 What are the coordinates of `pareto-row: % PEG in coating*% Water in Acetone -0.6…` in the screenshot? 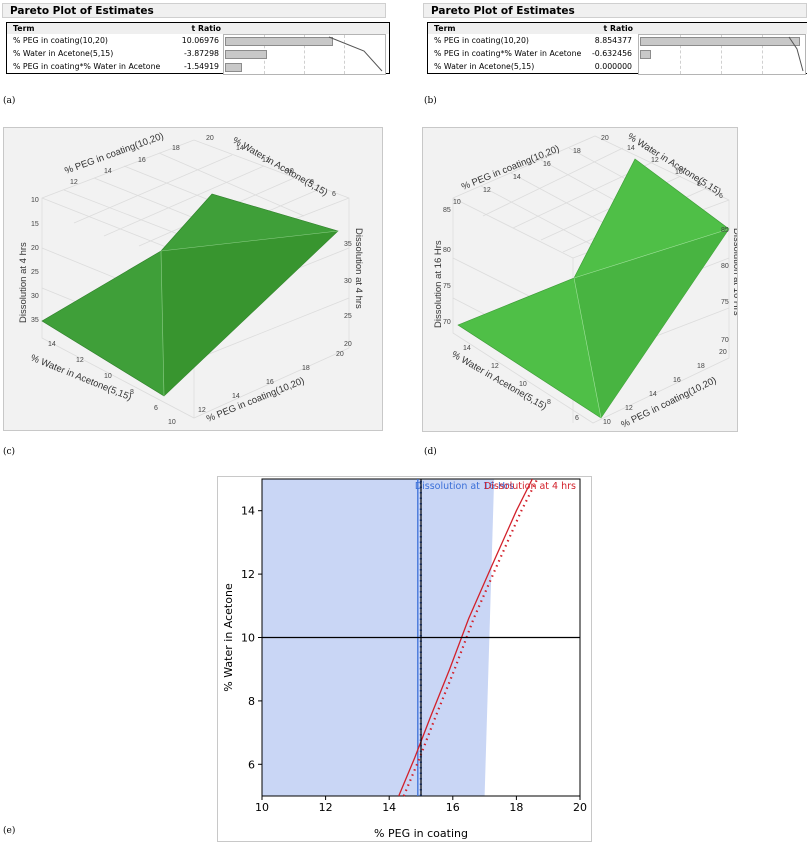 It's located at (617, 53).